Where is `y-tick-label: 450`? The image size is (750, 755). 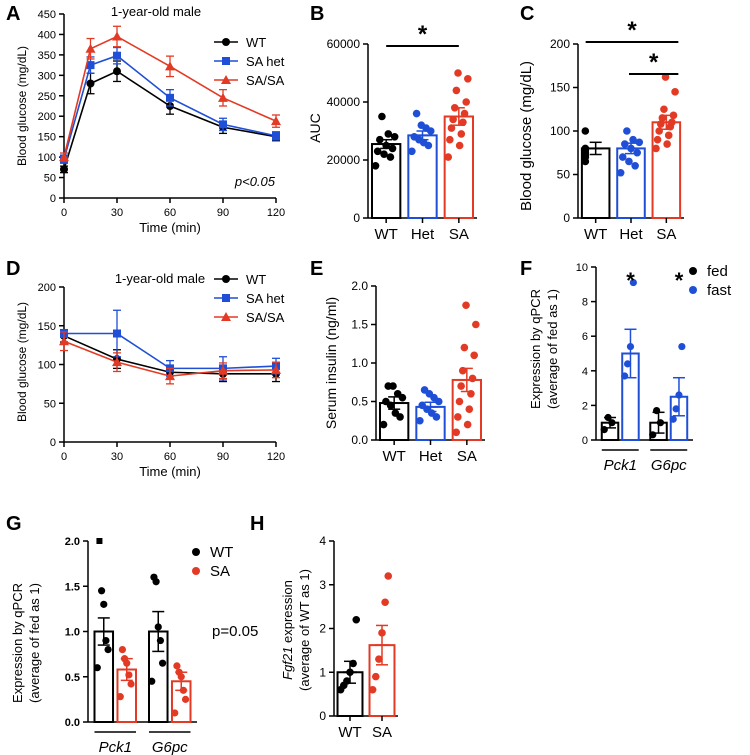 y-tick-label: 450 is located at coordinates (47, 15).